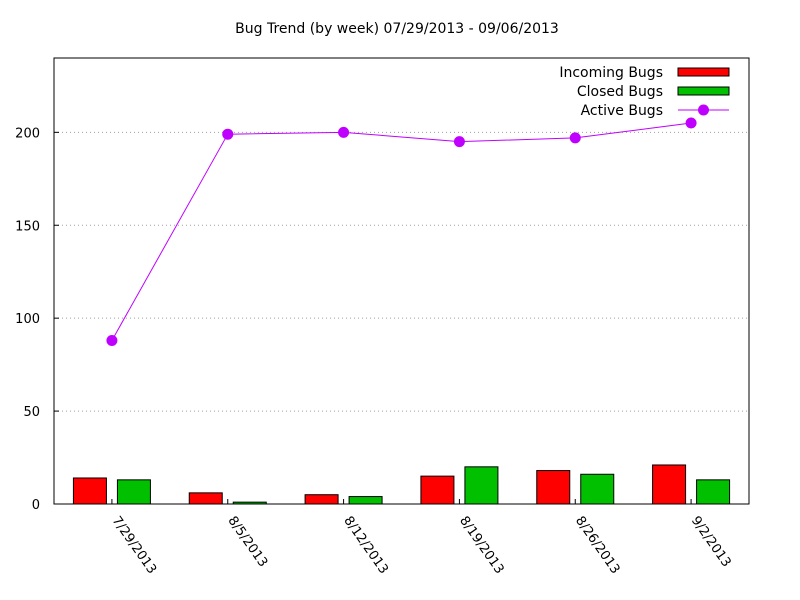 Image resolution: width=800 pixels, height=600 pixels. Describe the element at coordinates (401, 484) in the screenshot. I see `bars` at that location.